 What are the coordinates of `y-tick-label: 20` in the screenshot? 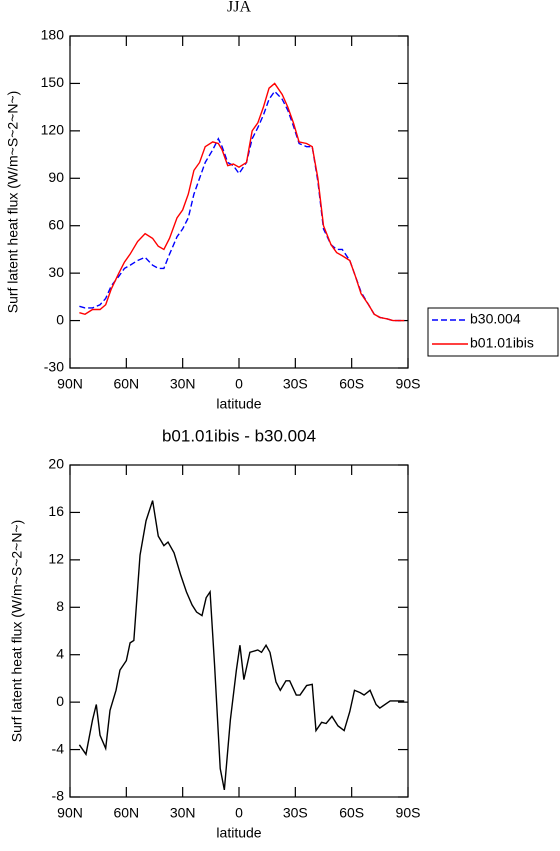 It's located at (56, 464).